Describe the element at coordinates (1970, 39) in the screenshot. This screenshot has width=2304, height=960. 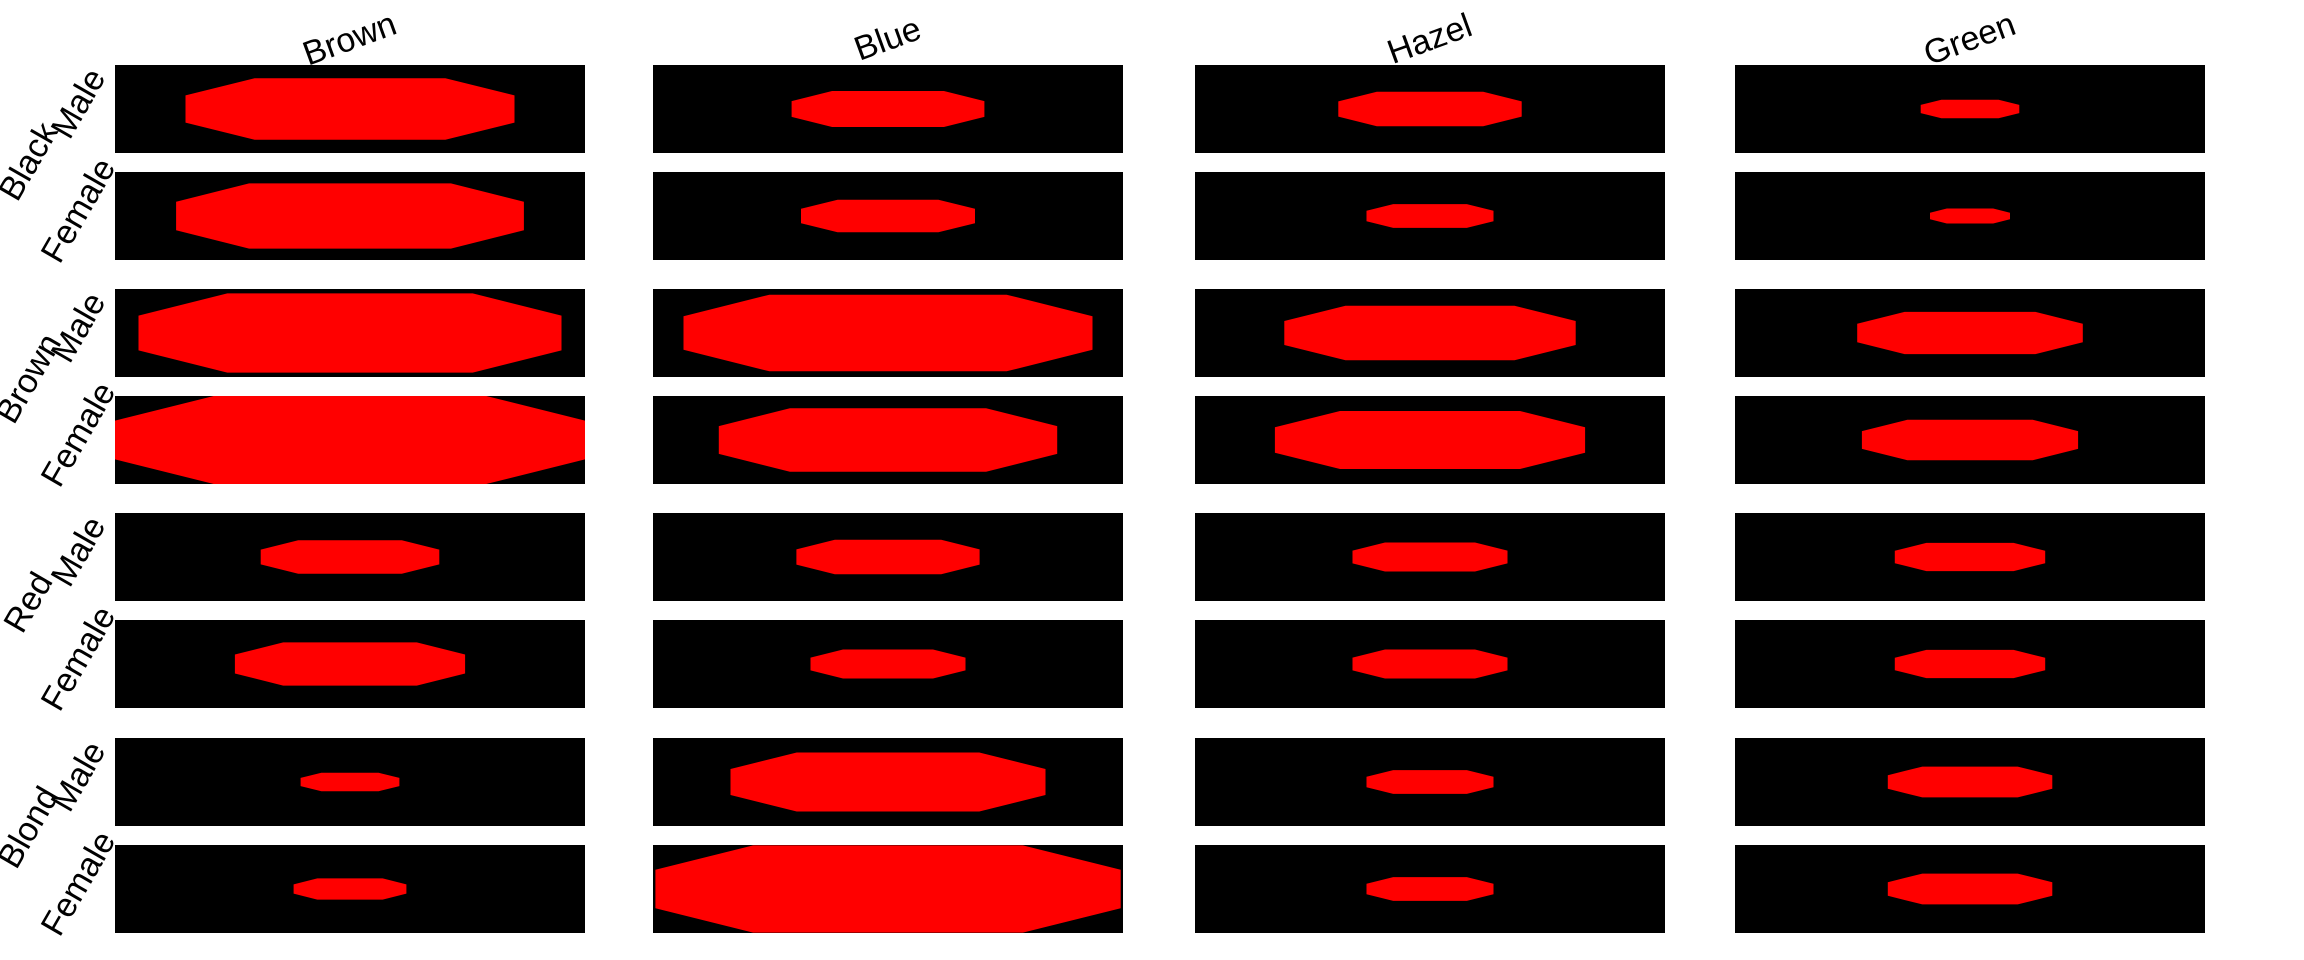
I see `column-label-green: Green` at that location.